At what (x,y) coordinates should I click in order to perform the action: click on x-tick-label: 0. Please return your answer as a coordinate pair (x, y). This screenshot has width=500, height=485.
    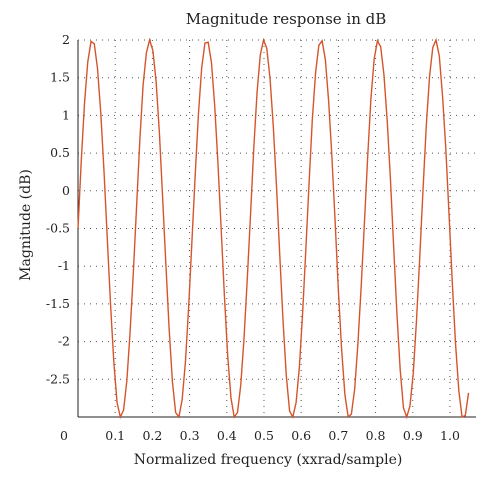
    Looking at the image, I should click on (64, 435).